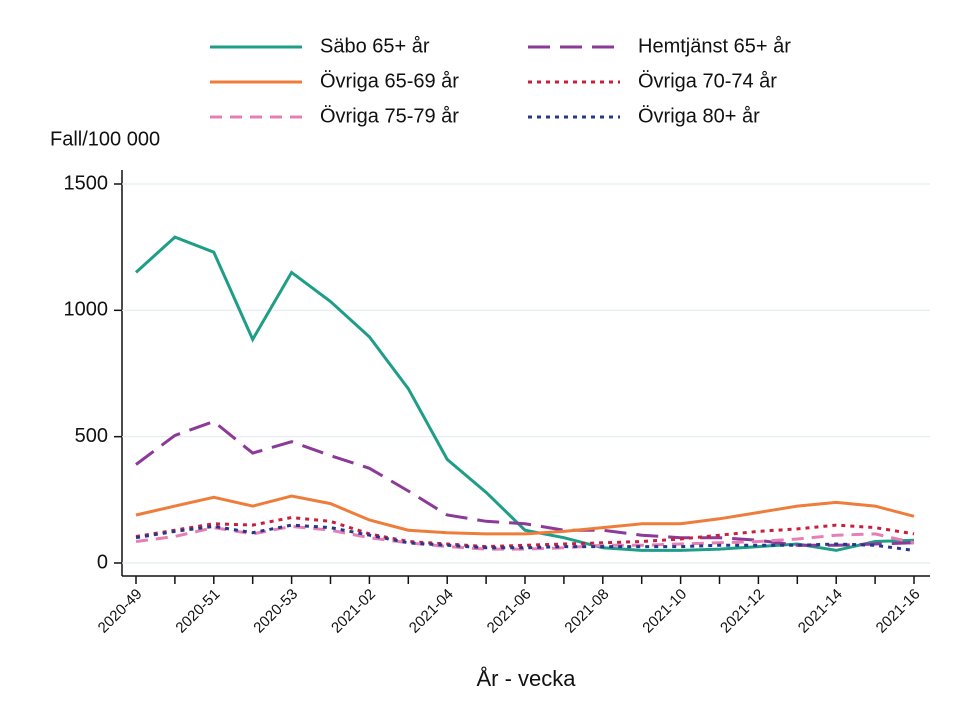 Image resolution: width=976 pixels, height=727 pixels. Describe the element at coordinates (586, 611) in the screenshot. I see `x-tick-label: 2021-08` at that location.